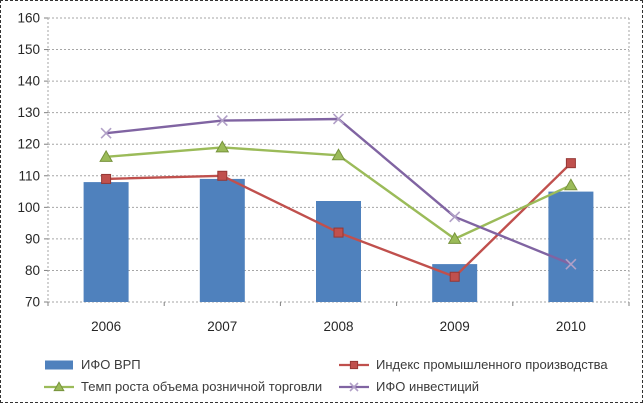 This screenshot has height=403, width=643. What do you see at coordinates (202, 386) in the screenshot?
I see `legend-label-retail-trade-growth: Темп роста объема розничной торговли` at bounding box center [202, 386].